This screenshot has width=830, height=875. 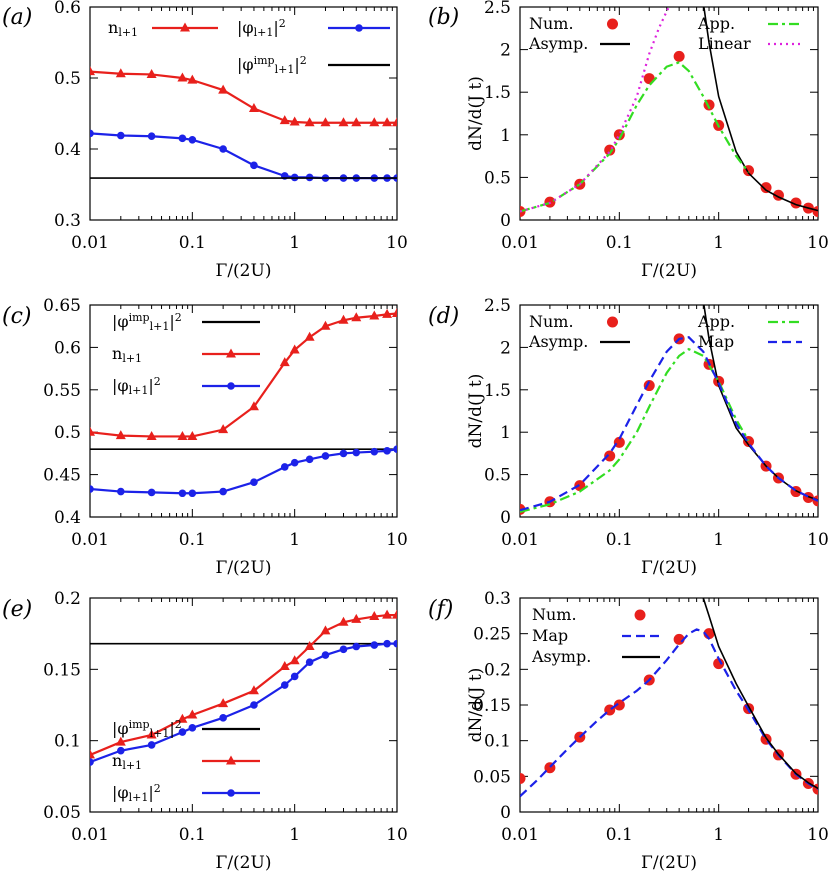 I want to click on y-tick-label: 0.15, so click(x=62, y=670).